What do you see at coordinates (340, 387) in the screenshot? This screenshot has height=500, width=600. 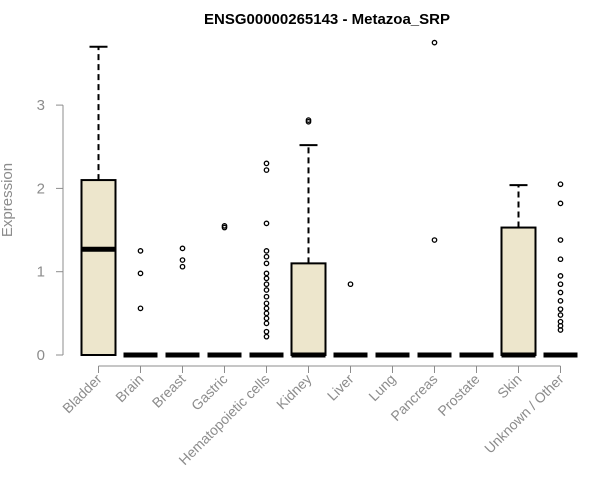 I see `x-tick-label: Liver` at bounding box center [340, 387].